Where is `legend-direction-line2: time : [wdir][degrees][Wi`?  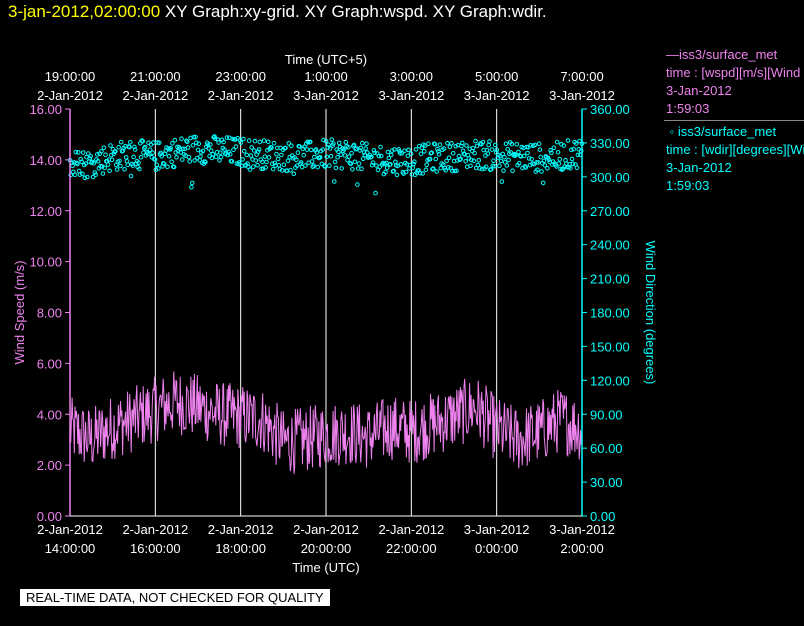
legend-direction-line2: time : [wdir][degrees][Wi is located at coordinates (735, 149).